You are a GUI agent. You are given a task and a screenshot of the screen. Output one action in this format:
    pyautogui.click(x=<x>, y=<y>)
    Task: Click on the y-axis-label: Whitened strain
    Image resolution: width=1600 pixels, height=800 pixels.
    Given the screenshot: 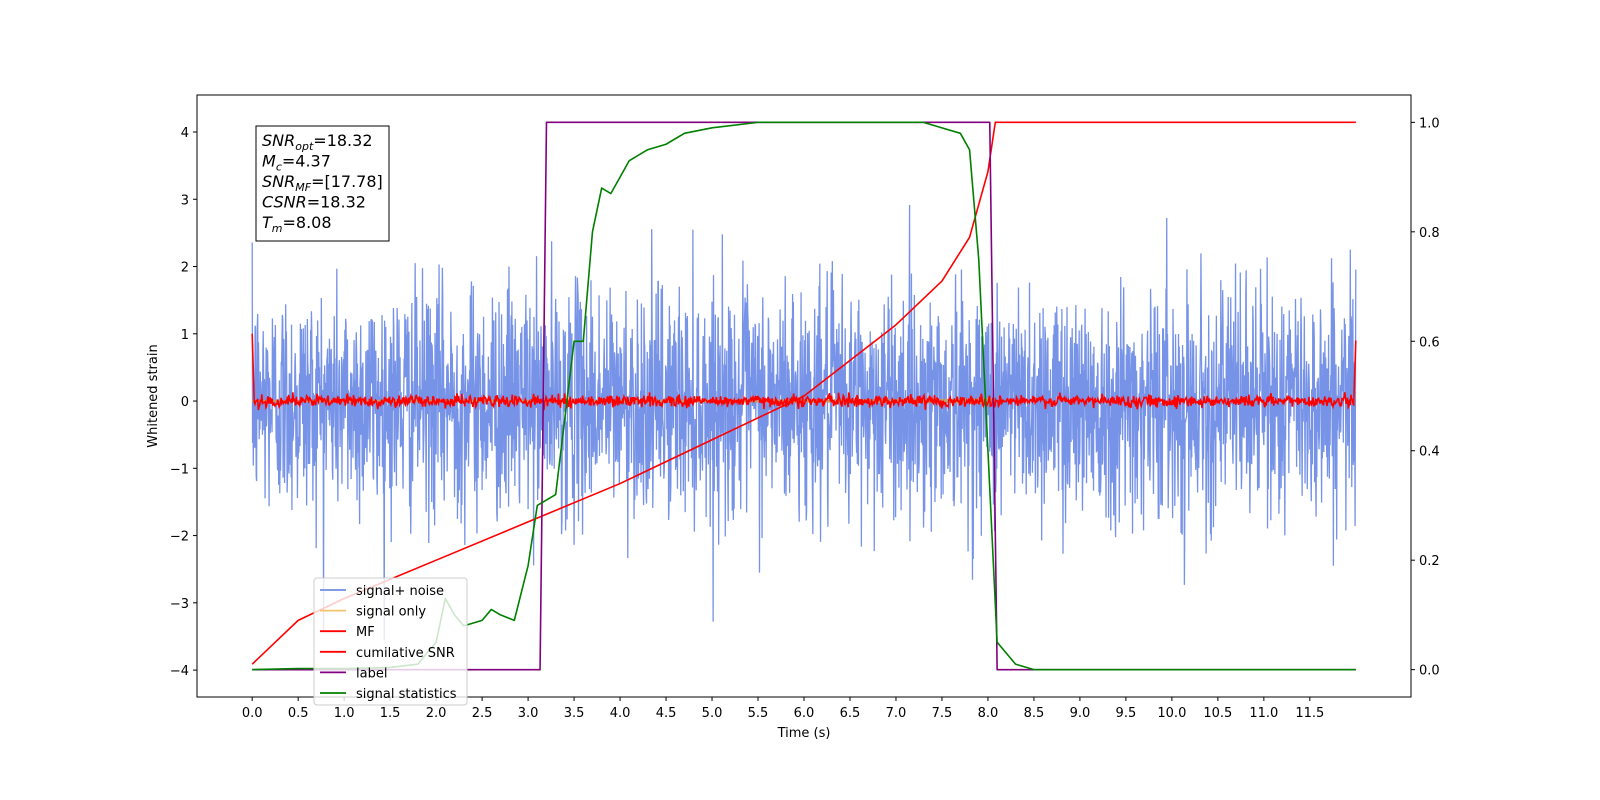 What is the action you would take?
    pyautogui.click(x=153, y=395)
    